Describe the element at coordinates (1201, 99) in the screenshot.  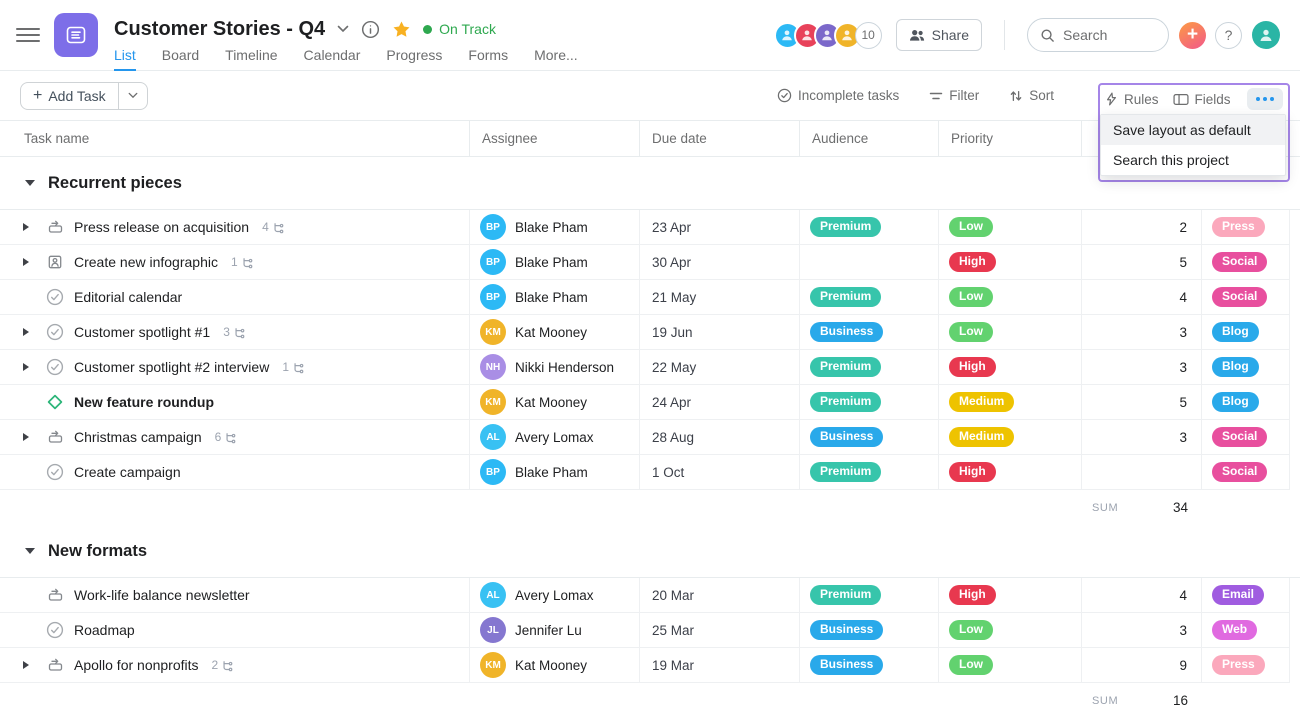
I see `fields-button: Fields` at that location.